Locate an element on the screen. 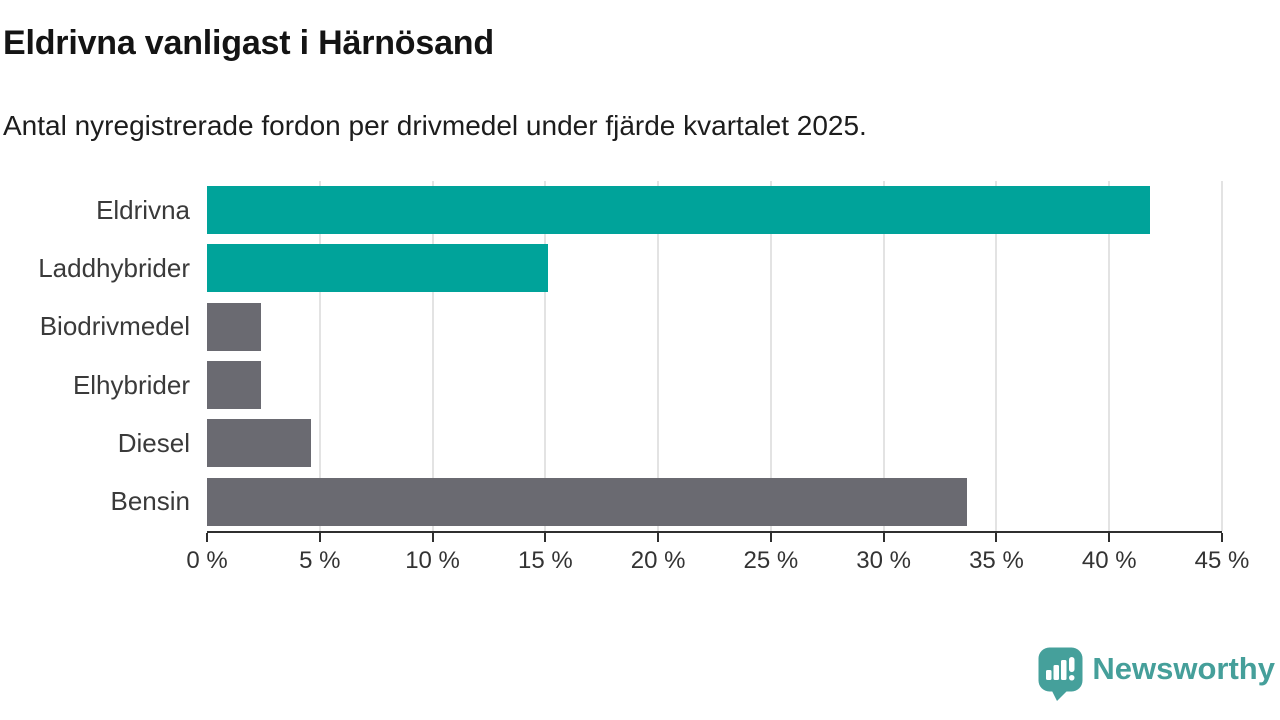 The image size is (1280, 720). axis-tick-label: 0 % is located at coordinates (207, 560).